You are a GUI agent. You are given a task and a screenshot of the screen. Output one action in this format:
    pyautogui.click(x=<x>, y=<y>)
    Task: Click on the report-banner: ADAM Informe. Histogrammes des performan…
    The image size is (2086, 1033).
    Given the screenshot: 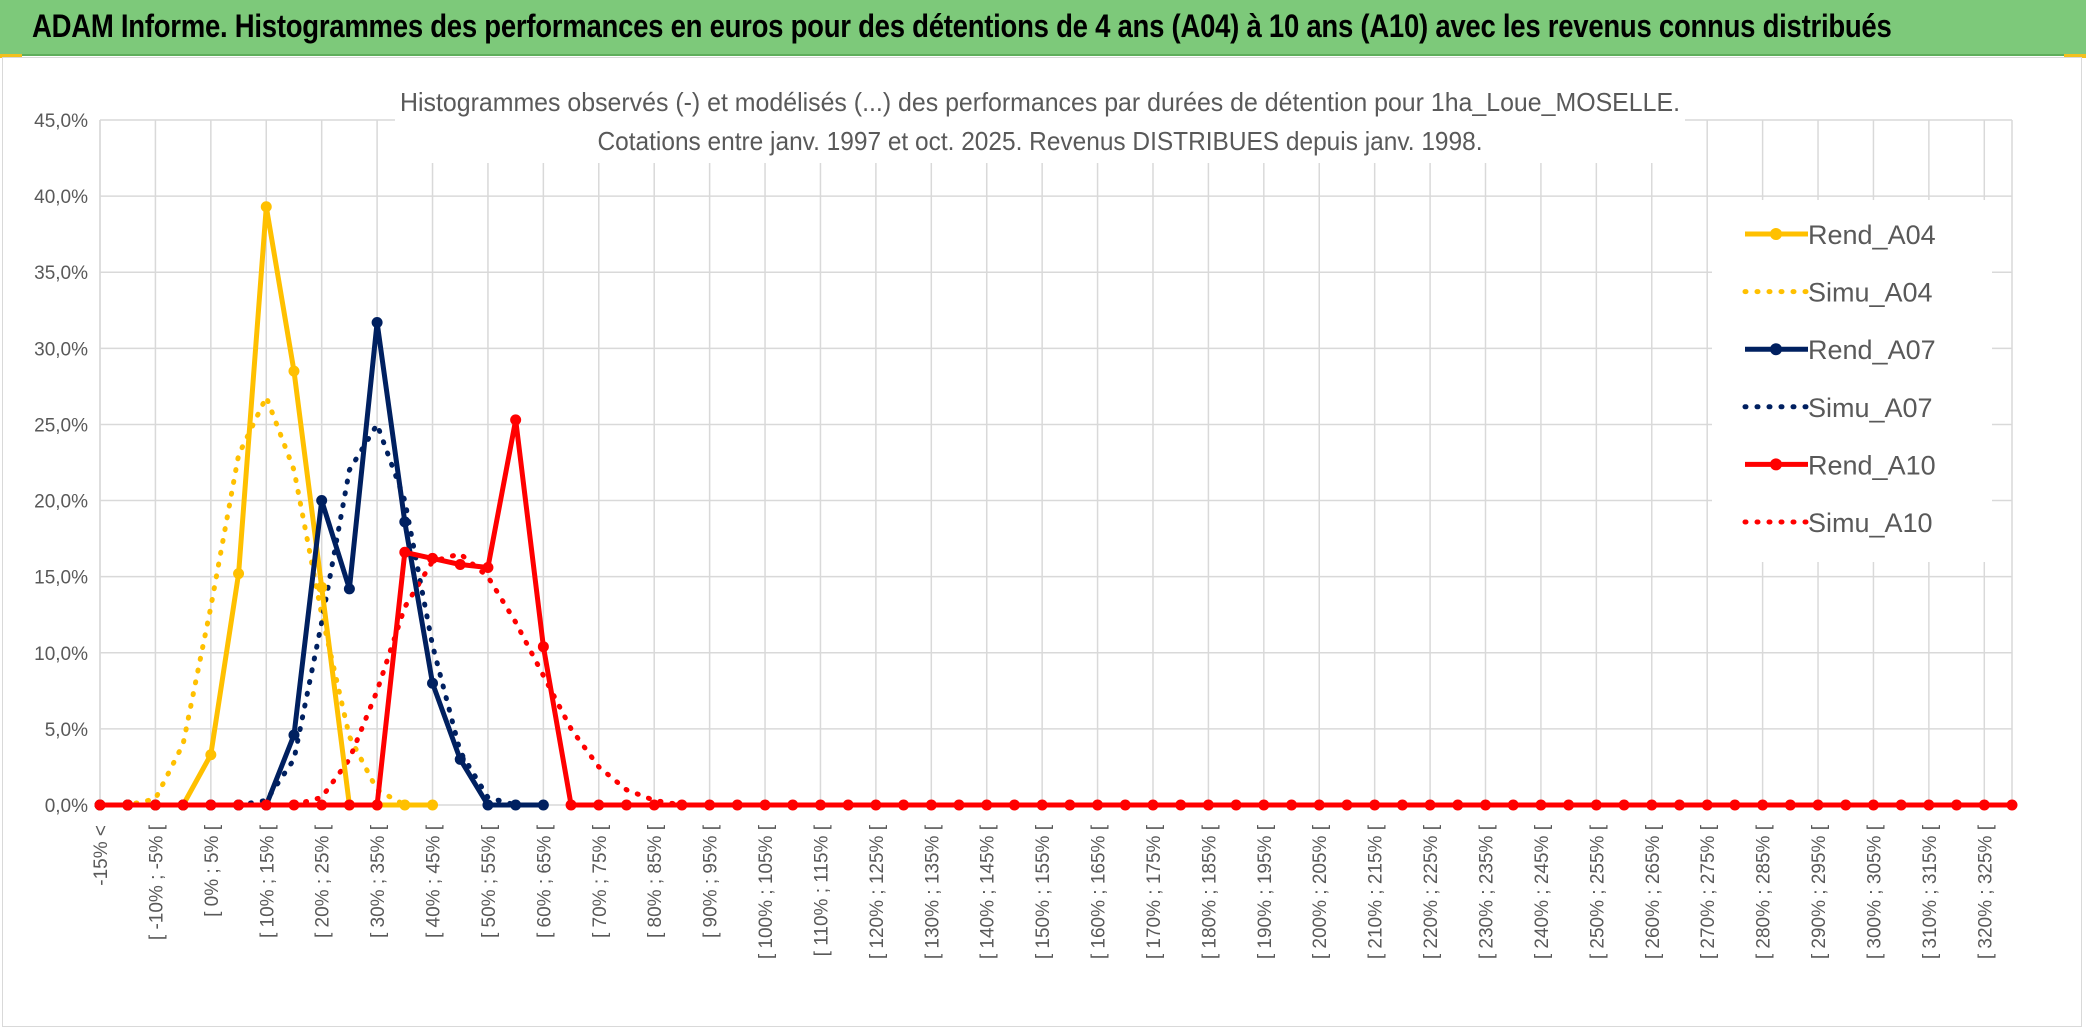 What is the action you would take?
    pyautogui.click(x=1043, y=28)
    